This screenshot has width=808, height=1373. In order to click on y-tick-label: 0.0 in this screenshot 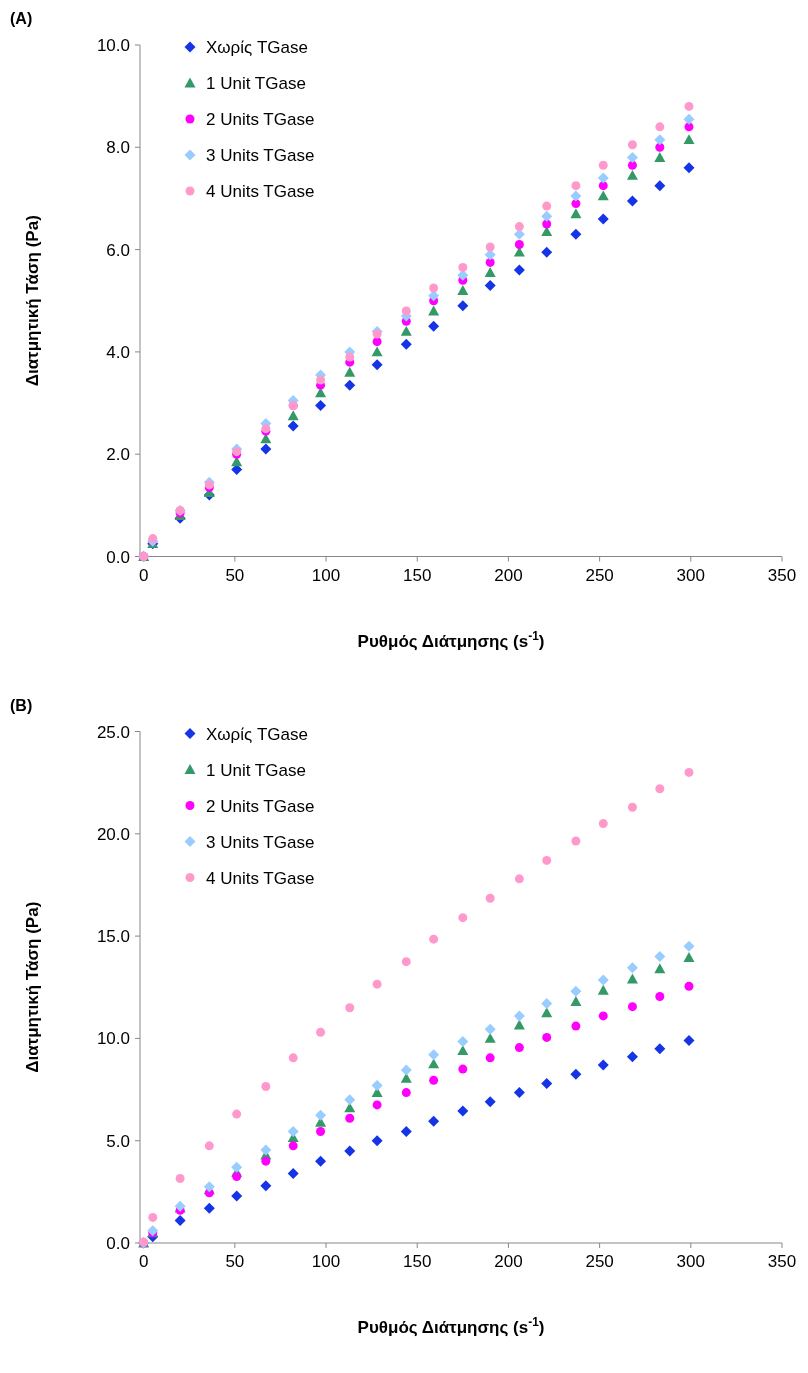, I will do `click(118, 1243)`.